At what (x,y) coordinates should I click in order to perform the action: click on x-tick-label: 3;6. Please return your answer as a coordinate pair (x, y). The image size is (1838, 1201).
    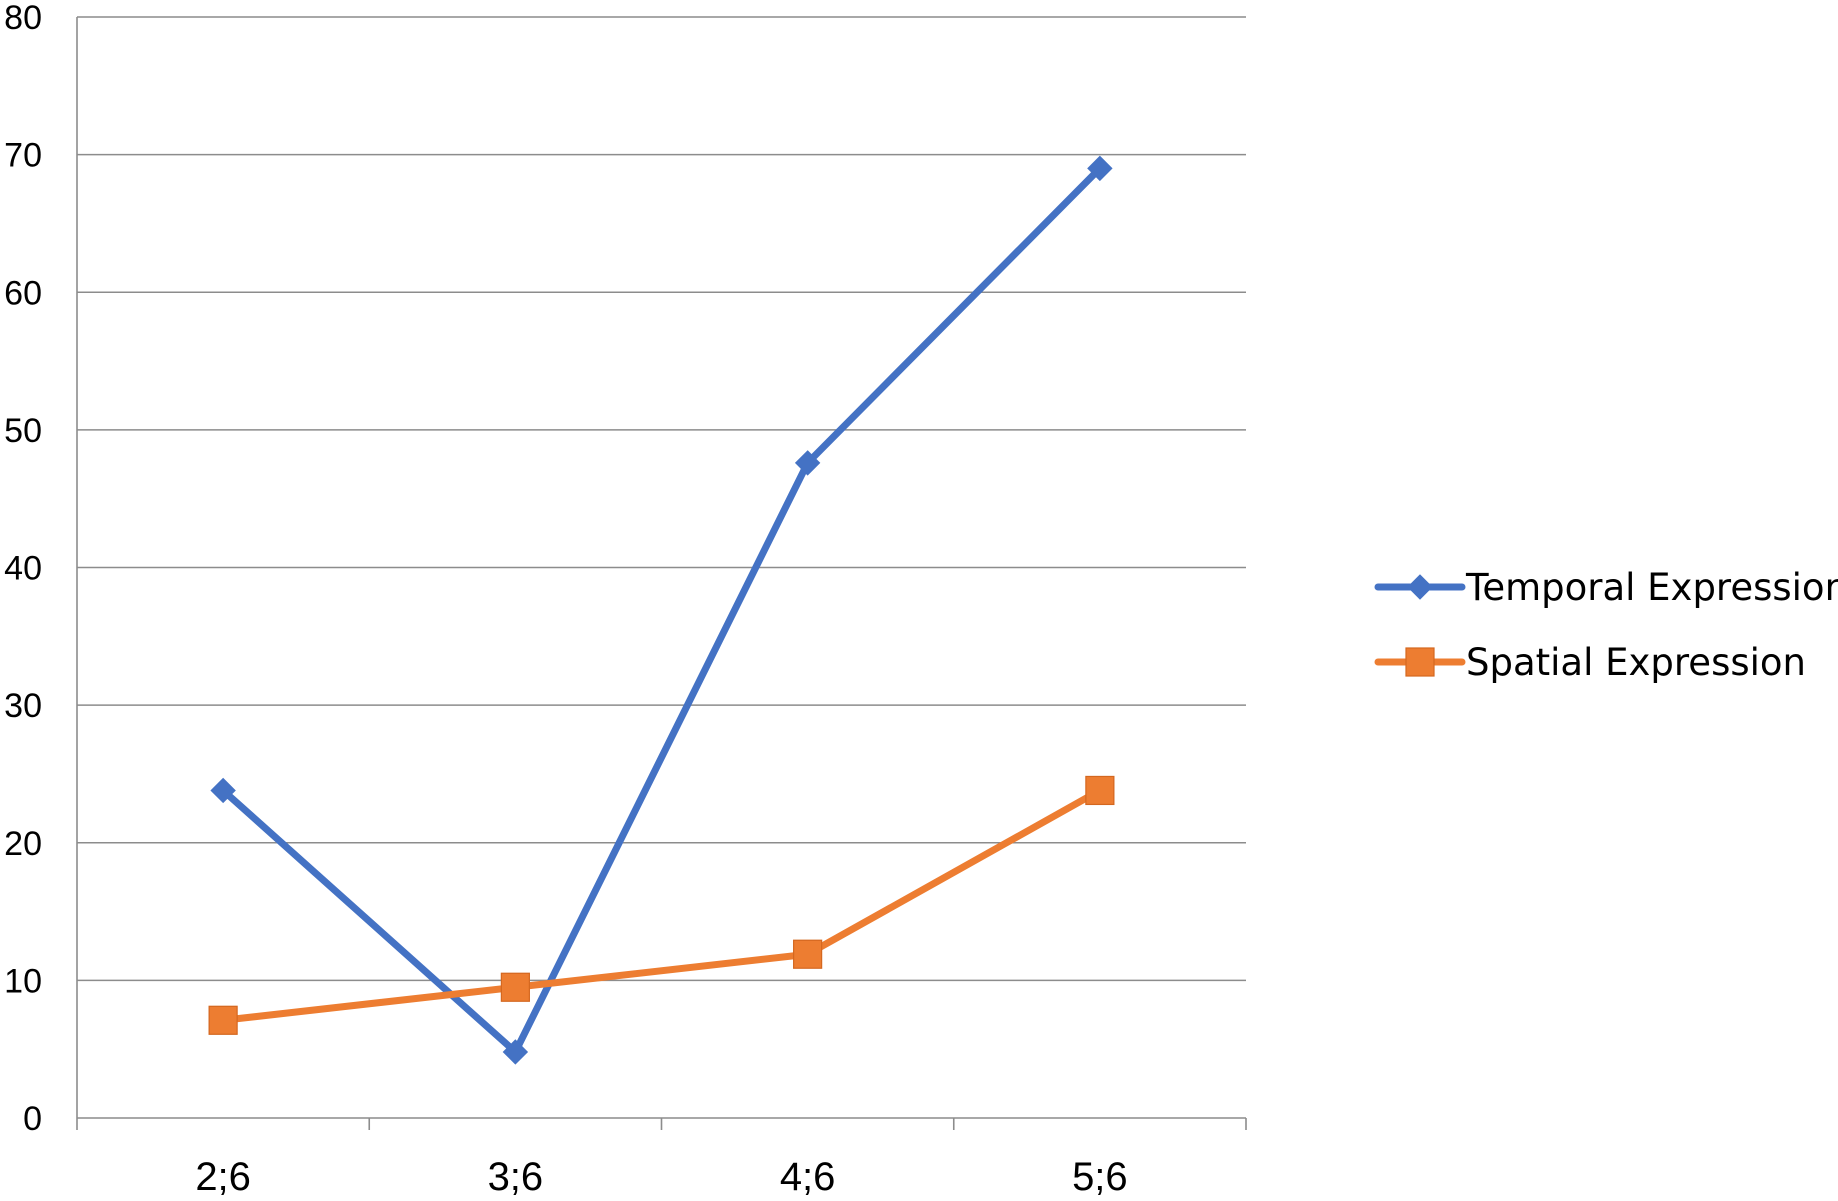
    Looking at the image, I should click on (516, 1177).